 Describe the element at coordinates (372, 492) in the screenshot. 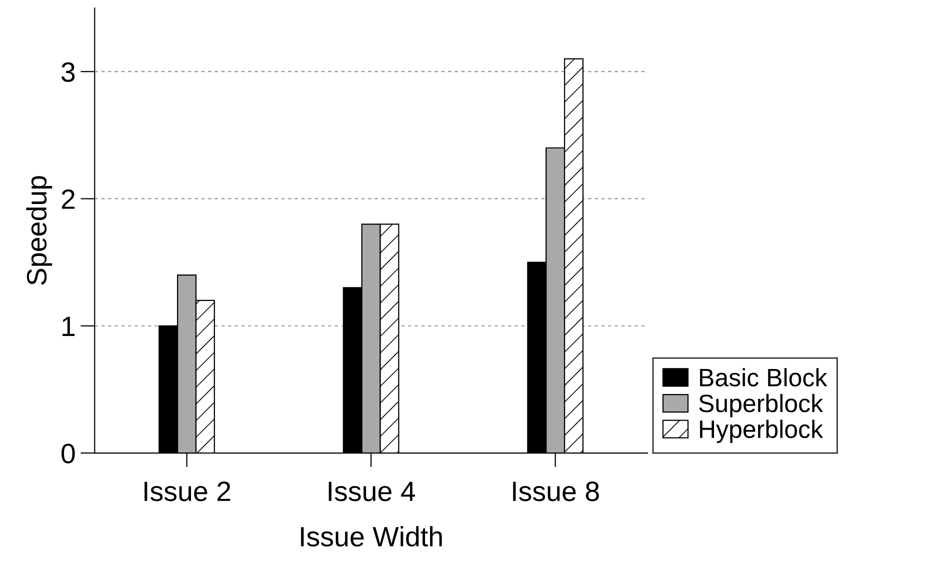

I see `x-tick-label: Issue 4` at that location.